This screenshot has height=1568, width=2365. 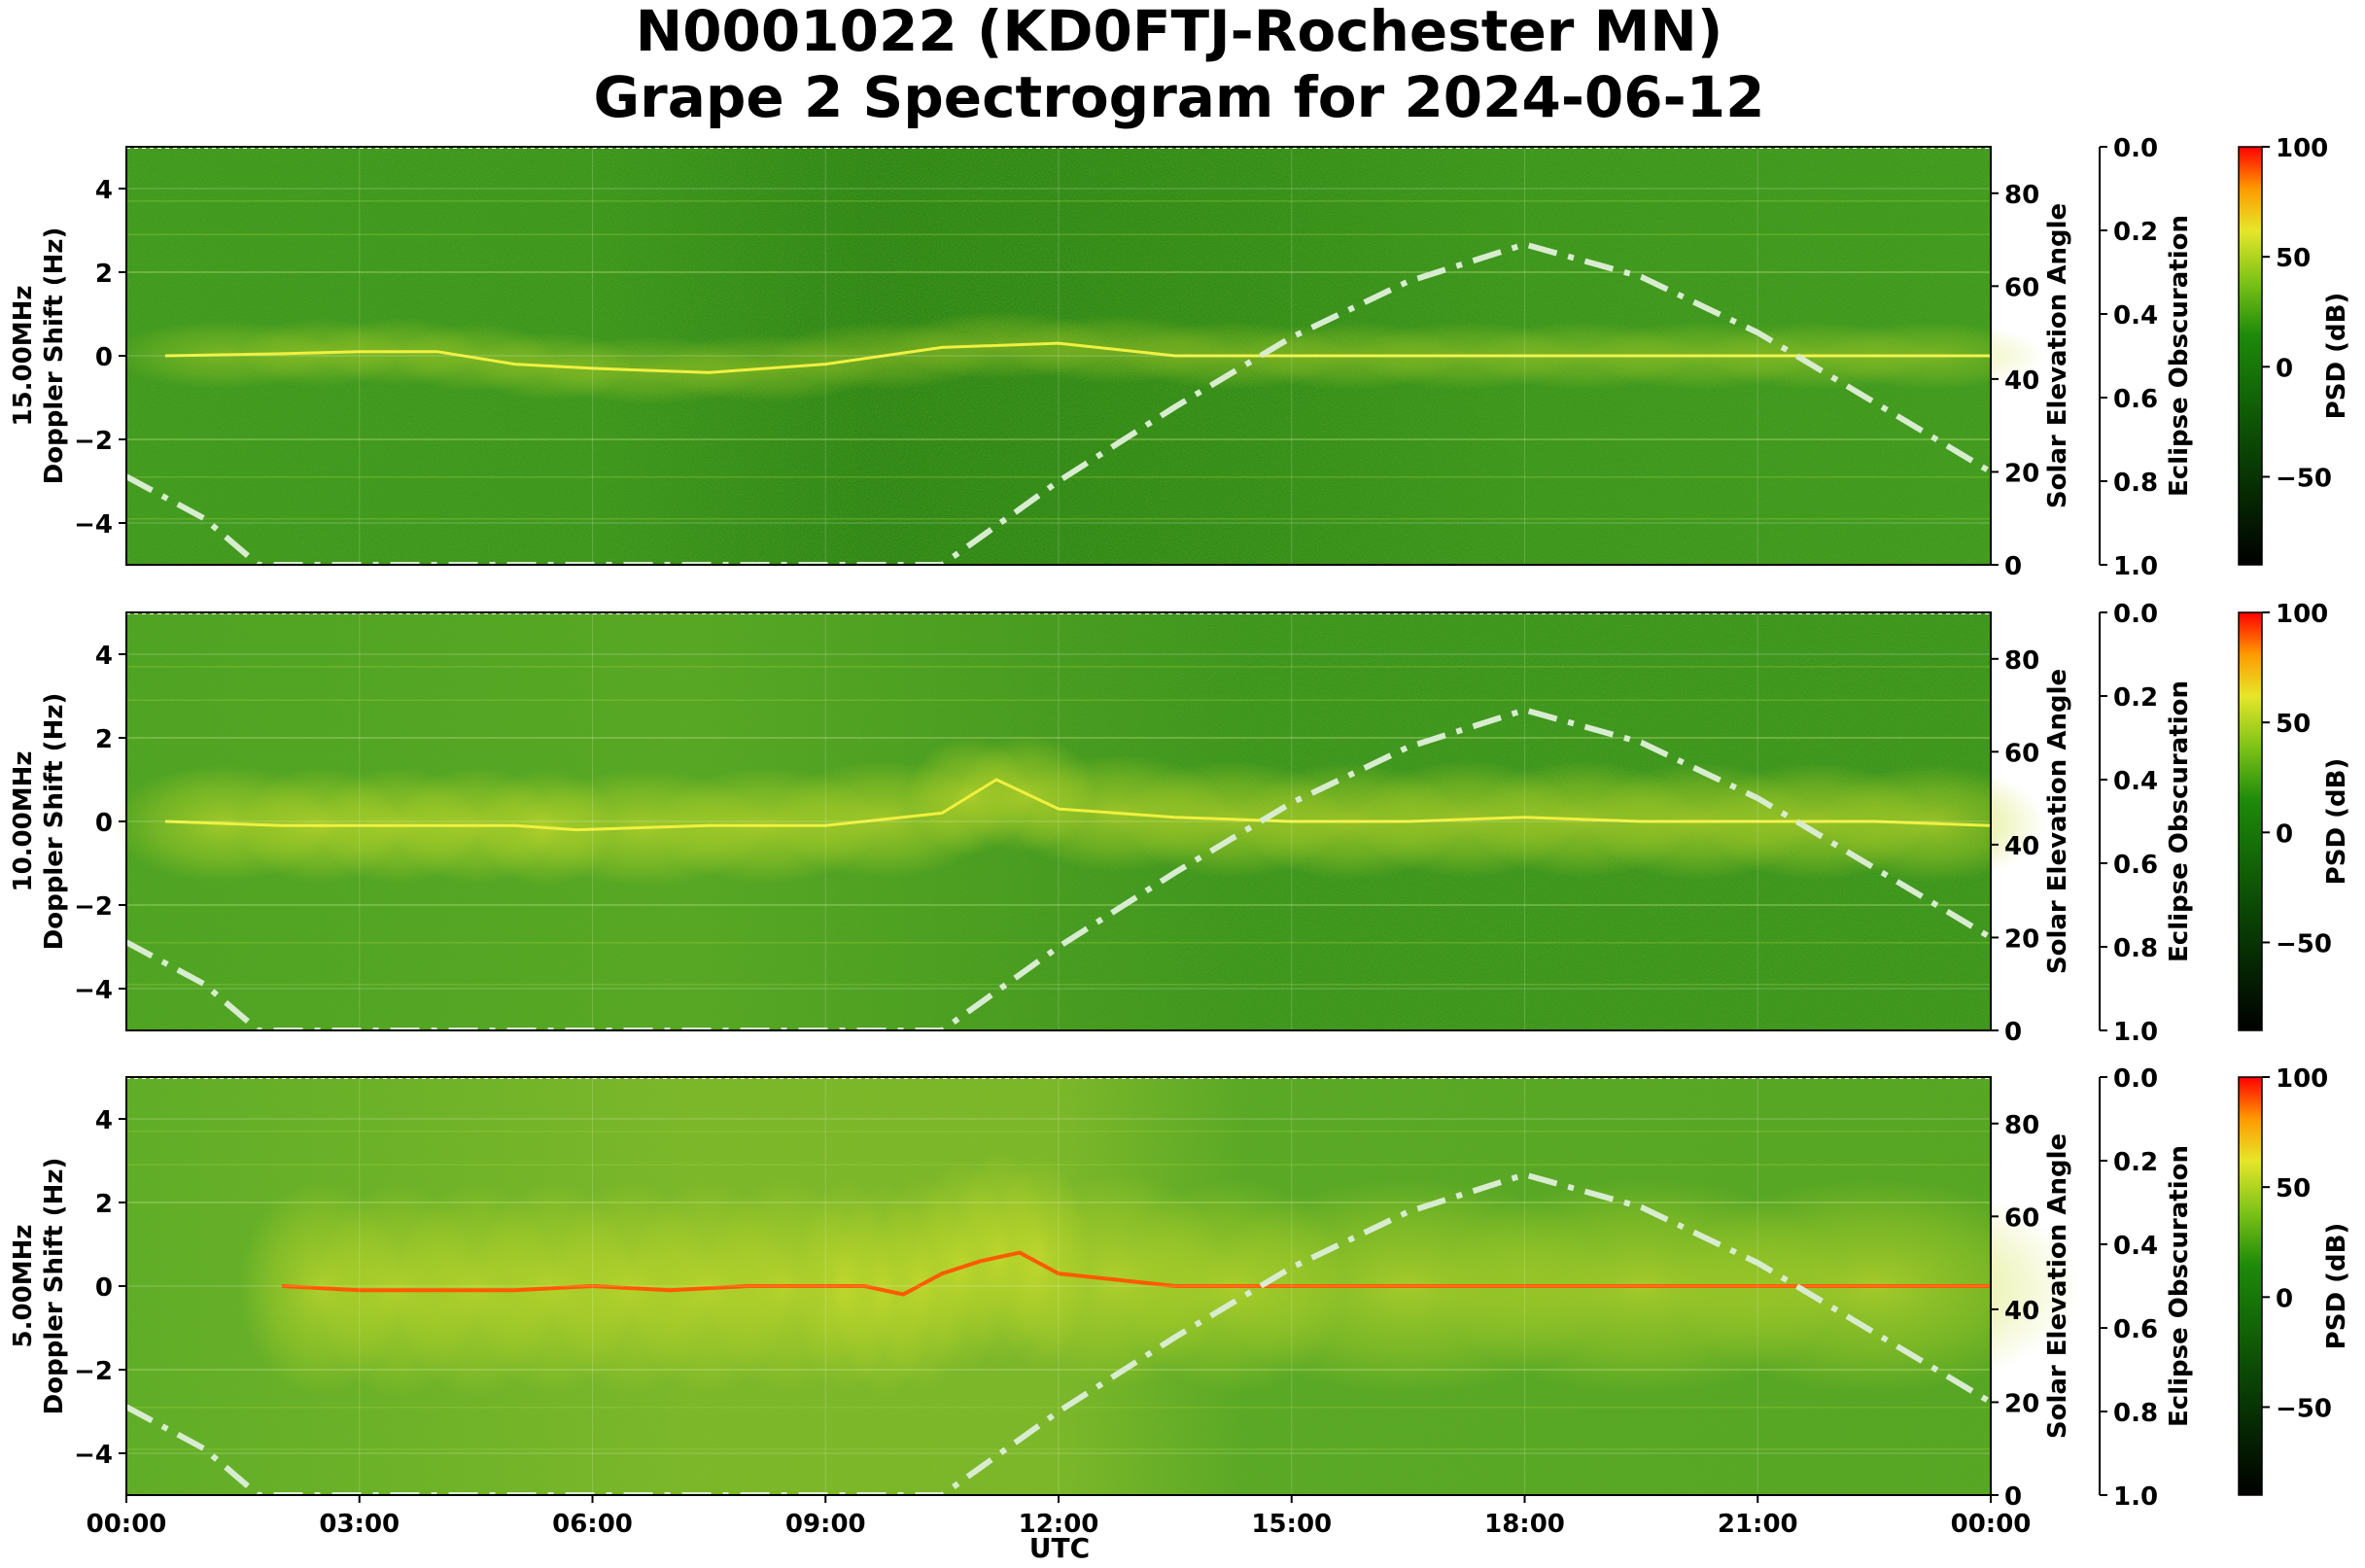 What do you see at coordinates (1524, 1524) in the screenshot?
I see `x-tick-label: 18:00` at bounding box center [1524, 1524].